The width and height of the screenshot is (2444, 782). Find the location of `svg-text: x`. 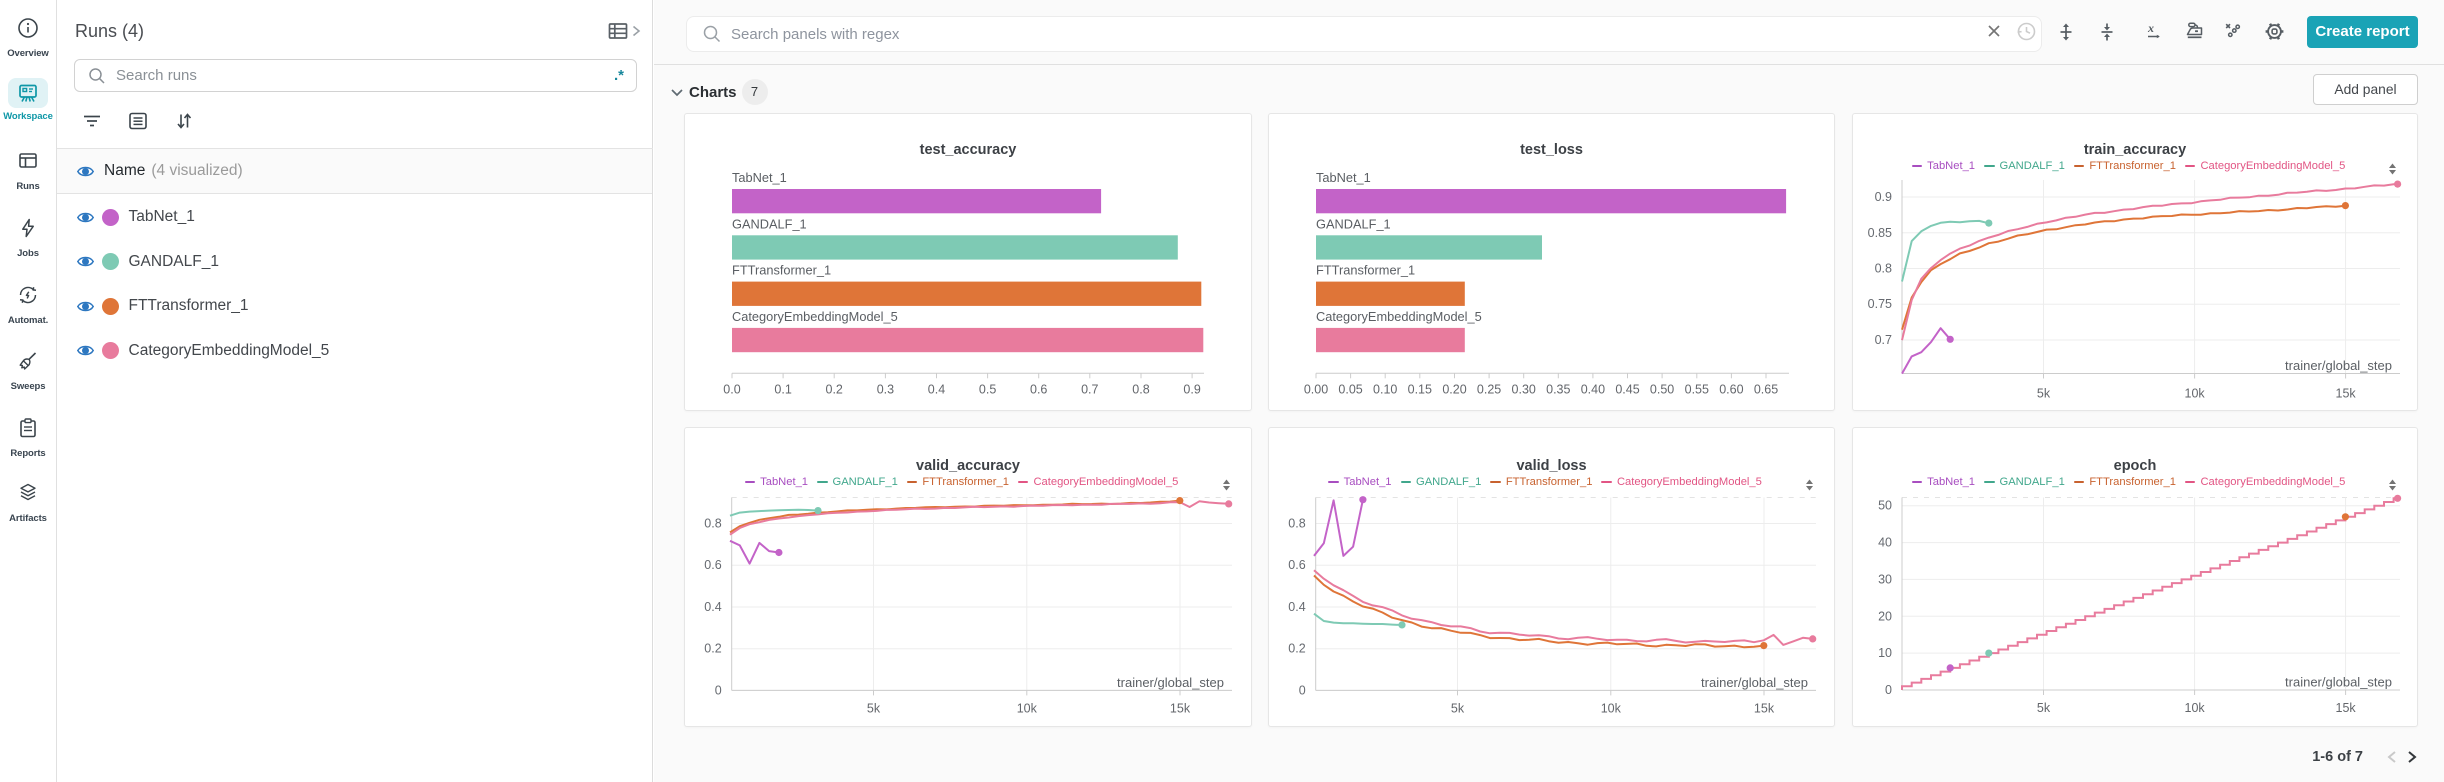

svg-text: x is located at coordinates (2150, 28).